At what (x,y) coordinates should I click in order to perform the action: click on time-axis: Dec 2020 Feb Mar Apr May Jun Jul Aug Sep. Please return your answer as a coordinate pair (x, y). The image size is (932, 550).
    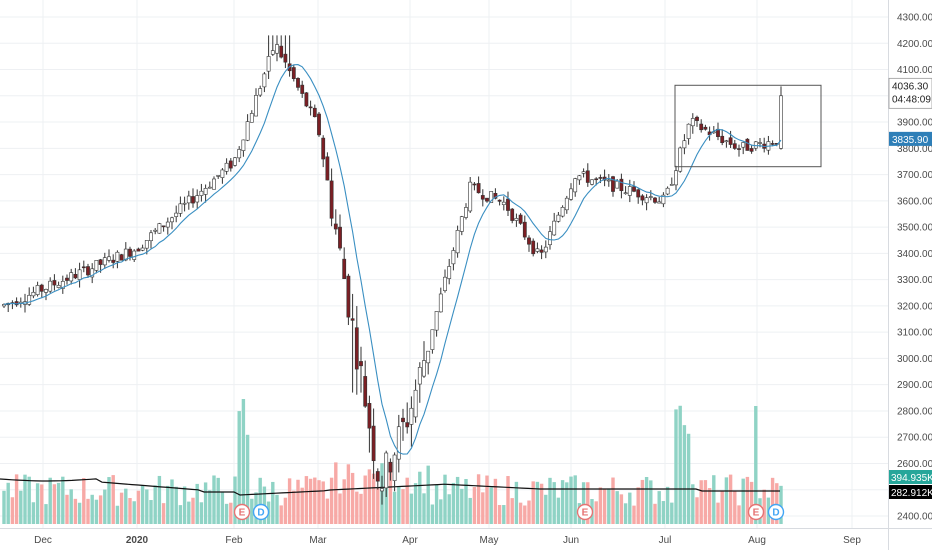
    Looking at the image, I should click on (466, 537).